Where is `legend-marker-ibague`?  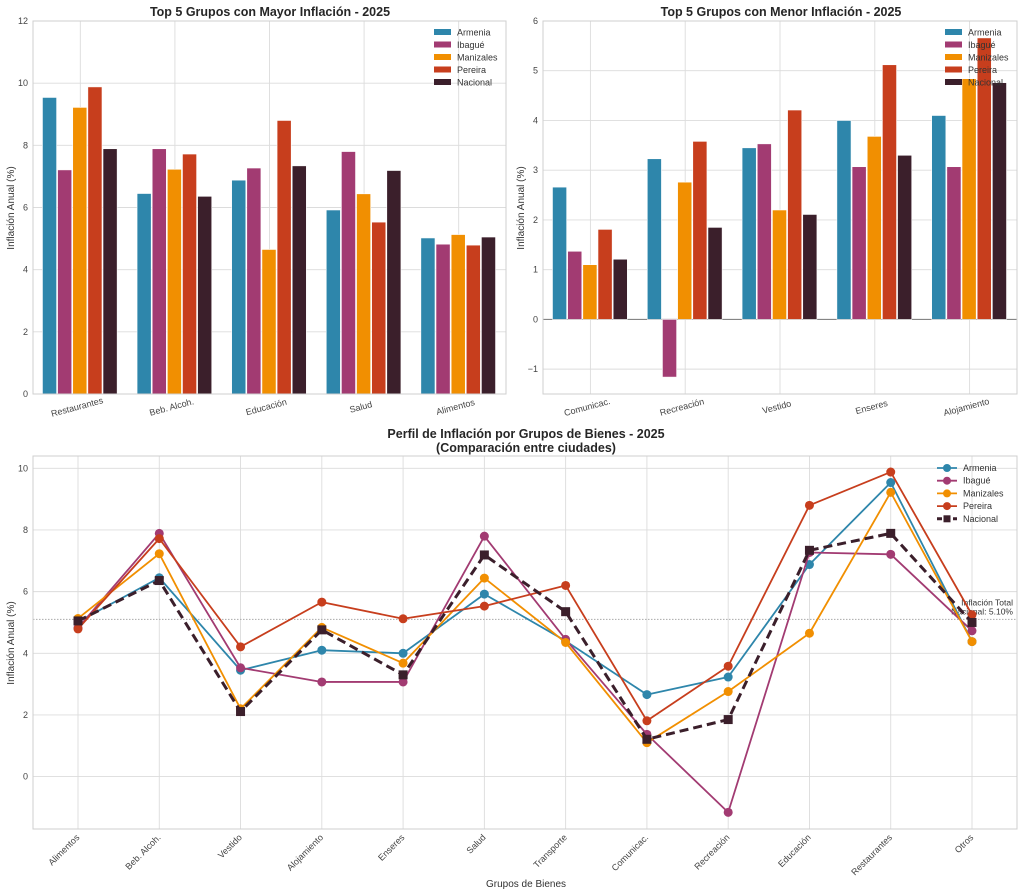 legend-marker-ibague is located at coordinates (947, 480).